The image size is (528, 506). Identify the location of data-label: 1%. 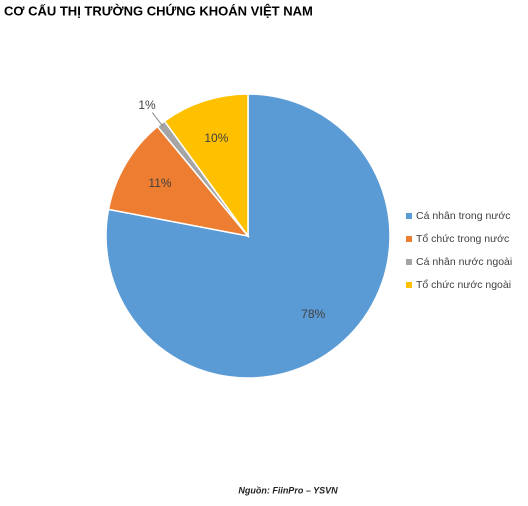
(147, 105).